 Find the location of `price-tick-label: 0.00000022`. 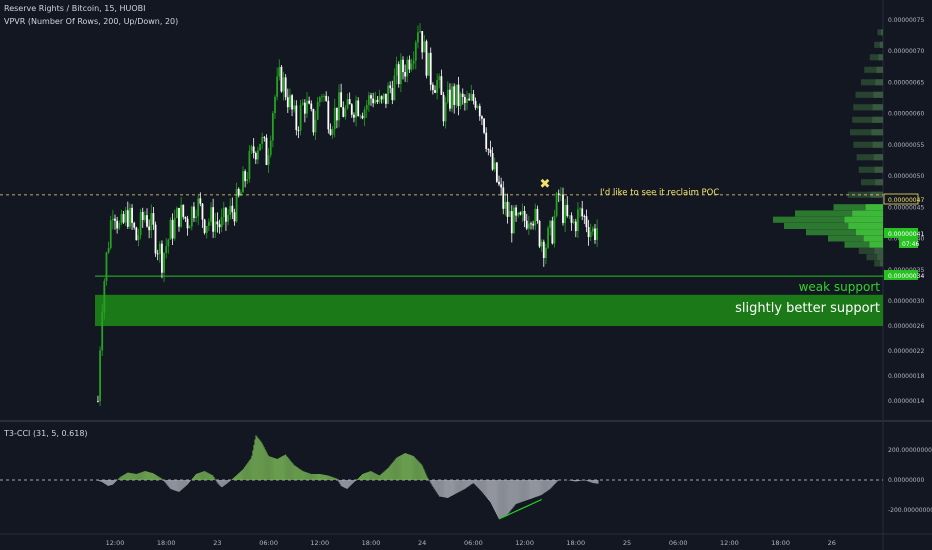

price-tick-label: 0.00000022 is located at coordinates (906, 351).